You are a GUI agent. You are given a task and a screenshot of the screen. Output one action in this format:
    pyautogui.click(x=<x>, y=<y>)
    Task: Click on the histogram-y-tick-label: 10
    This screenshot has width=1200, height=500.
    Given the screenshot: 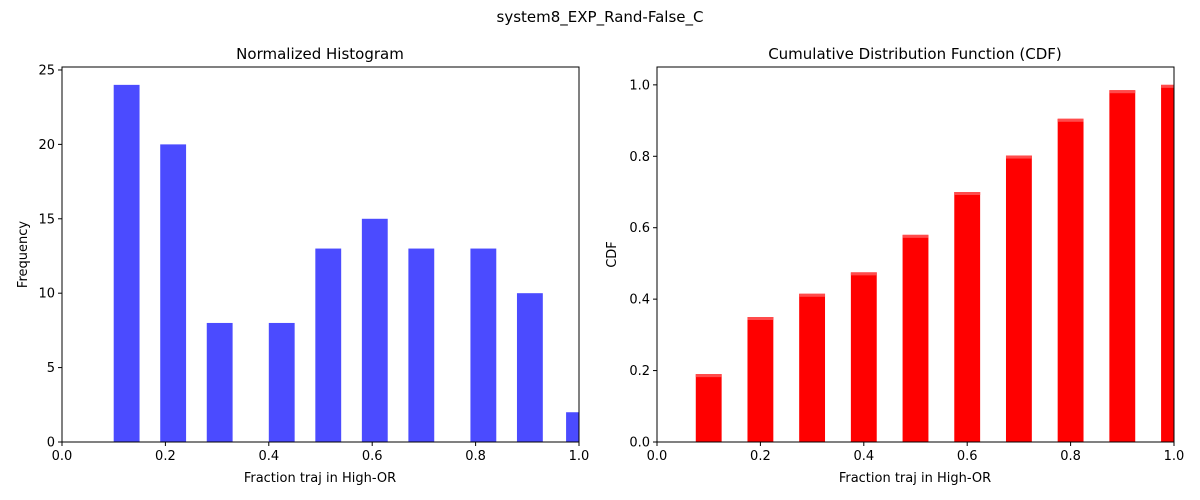 What is the action you would take?
    pyautogui.click(x=46, y=294)
    